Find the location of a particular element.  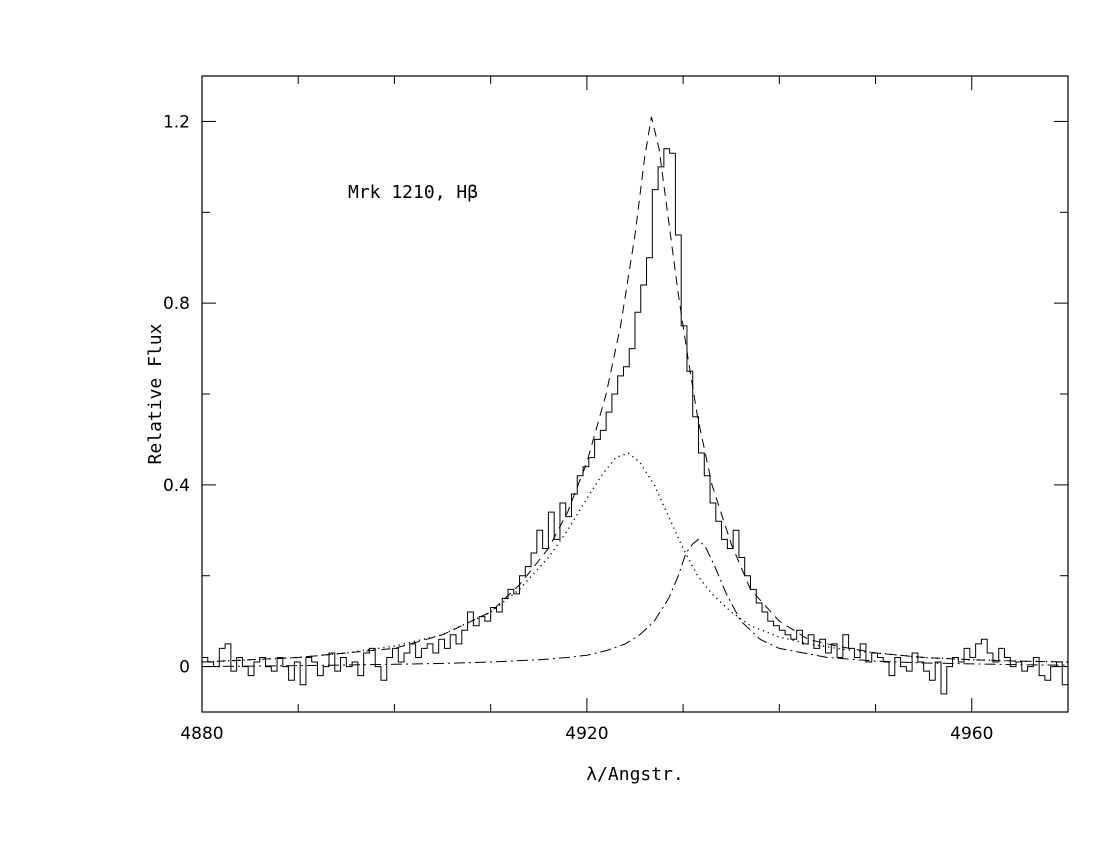

annotation-label: Mrk 1210, Hβ is located at coordinates (413, 192).